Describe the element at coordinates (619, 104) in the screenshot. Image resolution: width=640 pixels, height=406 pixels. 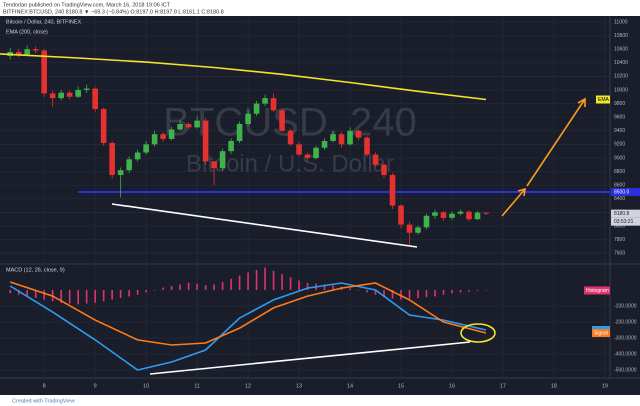
I see `y-tick-label: 9800` at that location.